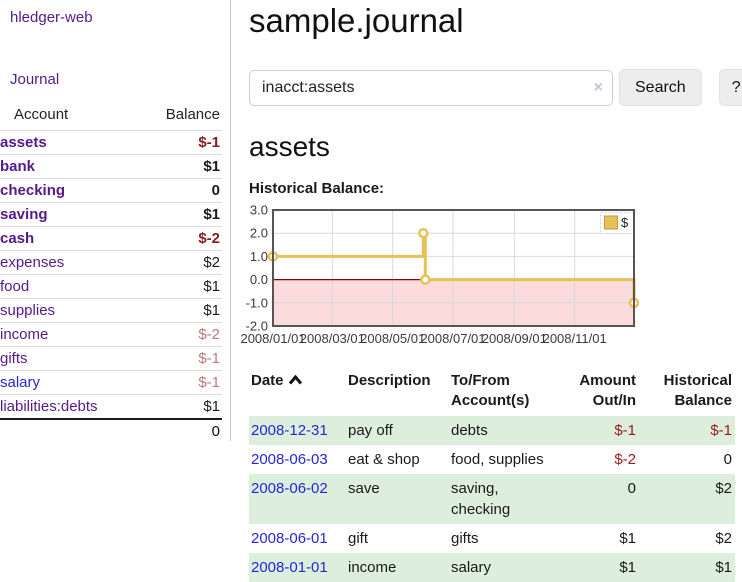  What do you see at coordinates (111, 238) in the screenshot?
I see `account-row: cash $-2` at bounding box center [111, 238].